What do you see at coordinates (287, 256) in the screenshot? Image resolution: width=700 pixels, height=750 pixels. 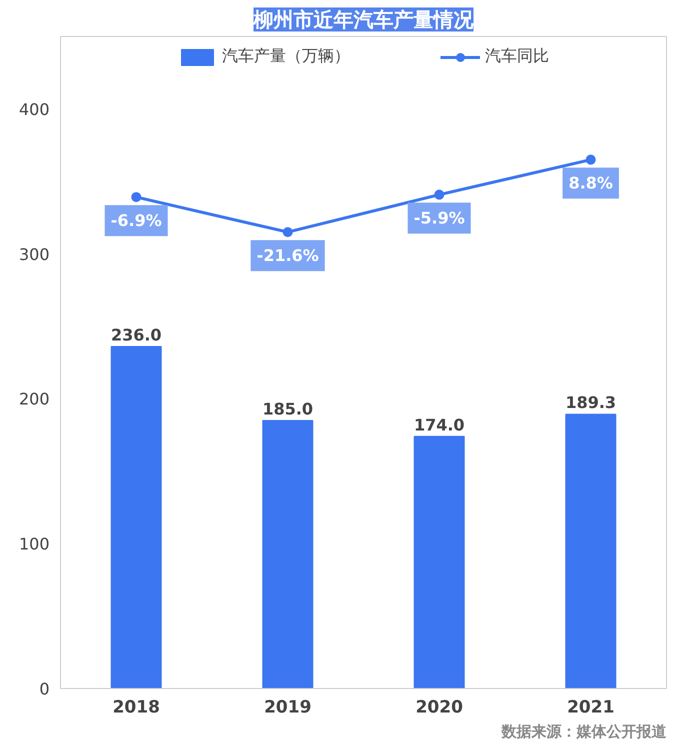 I see `data-label: -21.6%` at bounding box center [287, 256].